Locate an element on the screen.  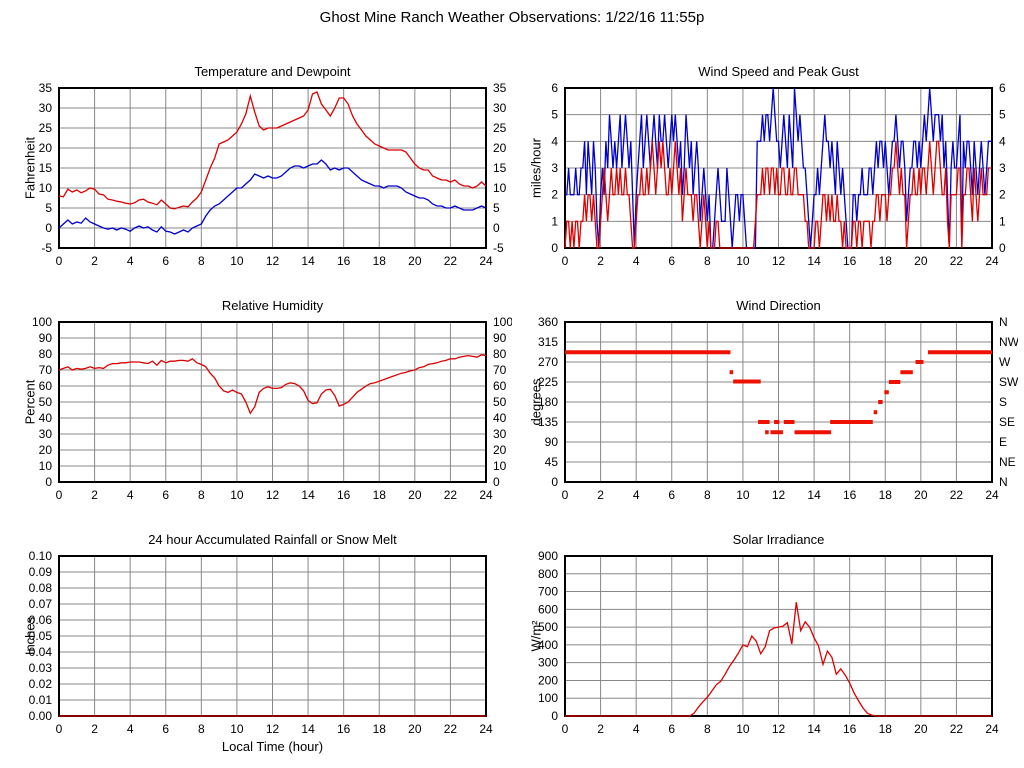
tick-label: 360 is located at coordinates (548, 322).